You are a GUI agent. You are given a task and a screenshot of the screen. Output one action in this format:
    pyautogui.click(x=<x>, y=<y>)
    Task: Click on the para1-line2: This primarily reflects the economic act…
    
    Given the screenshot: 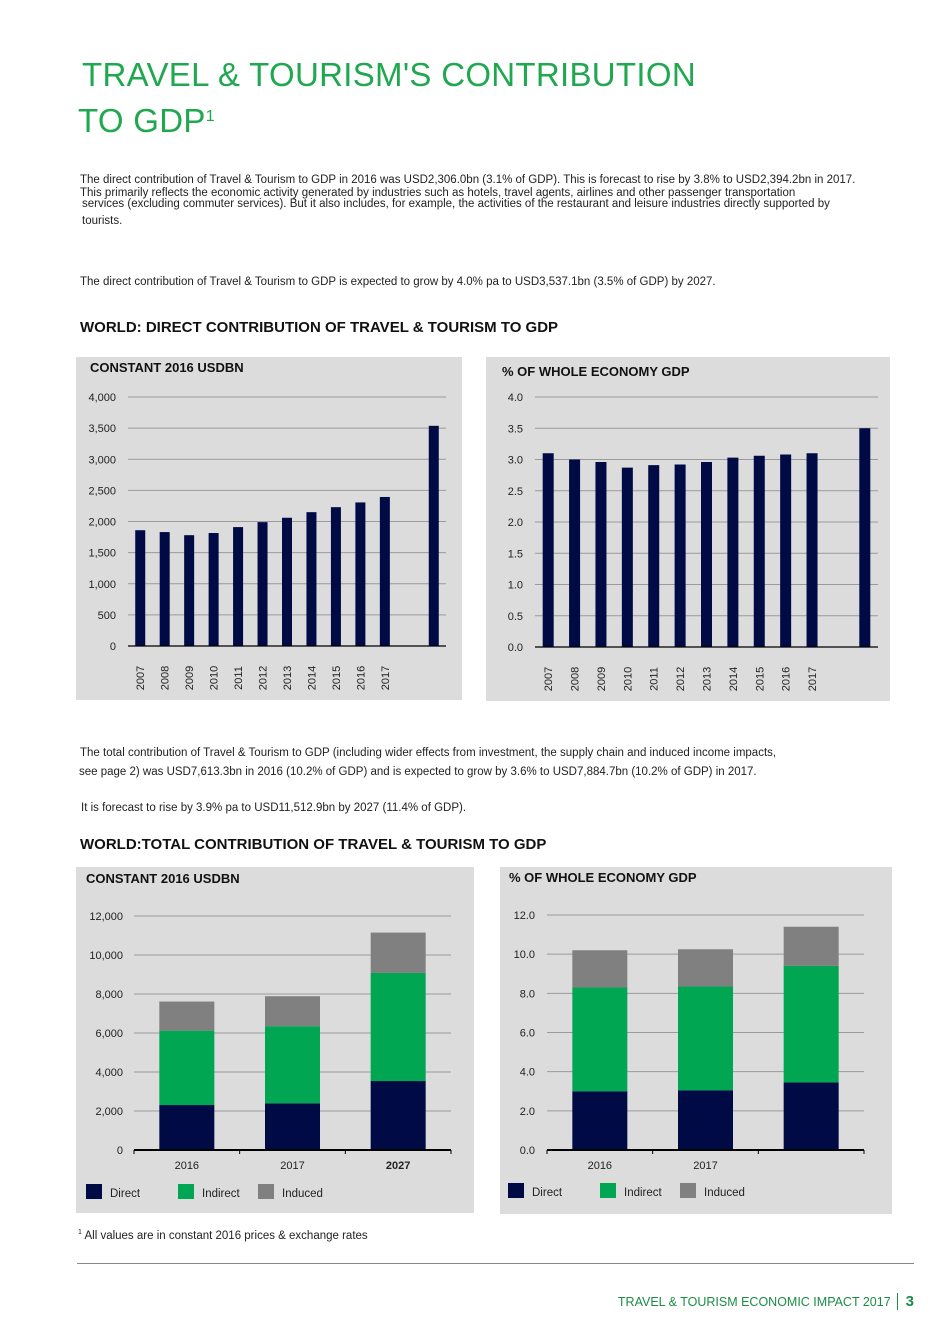 What is the action you would take?
    pyautogui.click(x=438, y=192)
    